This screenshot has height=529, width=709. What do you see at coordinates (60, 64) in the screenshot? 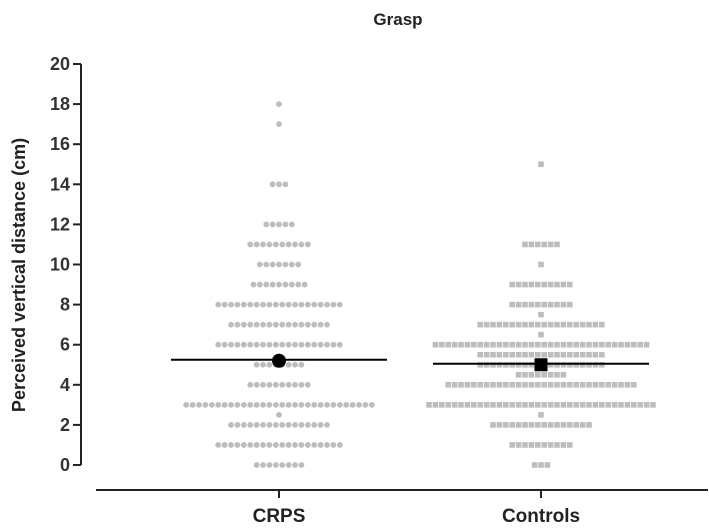
I see `y-tick-label: 20` at bounding box center [60, 64].